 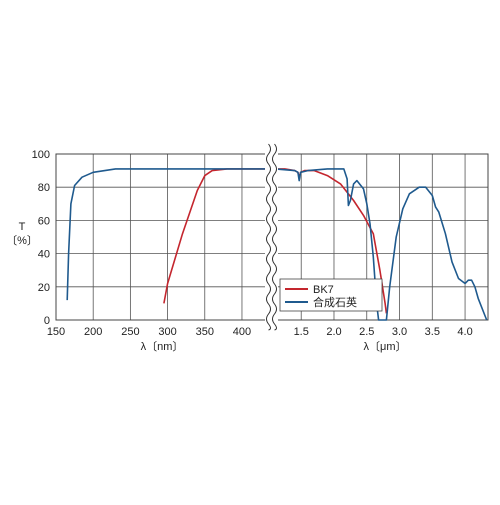 I want to click on y-tick-label: 80, so click(x=44, y=188).